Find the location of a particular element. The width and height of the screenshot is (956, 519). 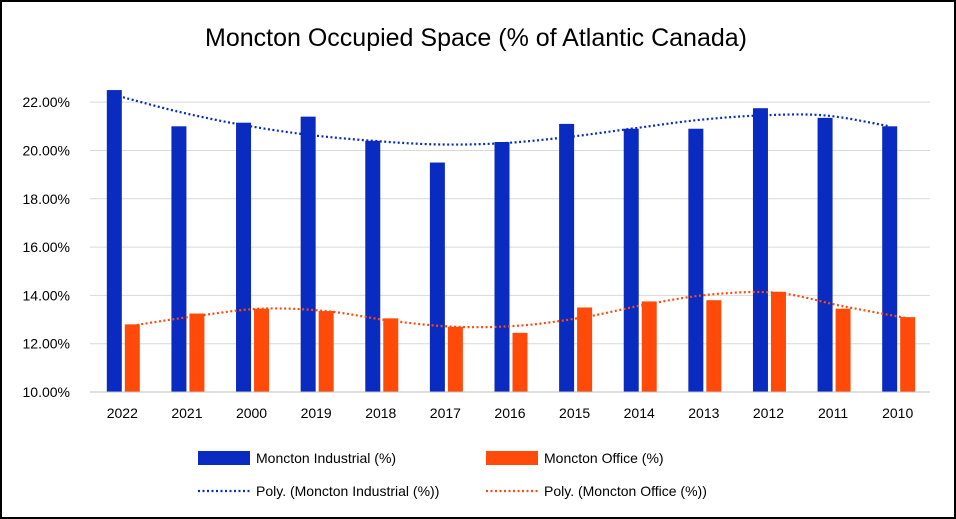

x-tick-label: 2021 is located at coordinates (186, 413).